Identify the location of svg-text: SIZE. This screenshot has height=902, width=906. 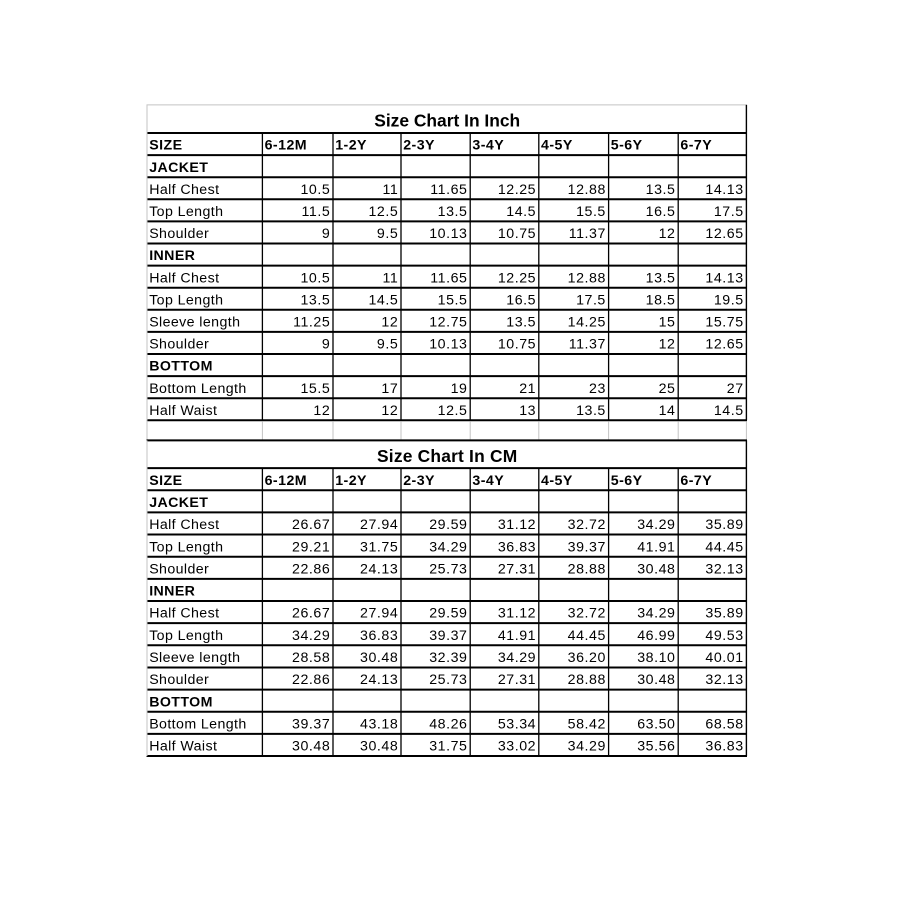
(165, 481).